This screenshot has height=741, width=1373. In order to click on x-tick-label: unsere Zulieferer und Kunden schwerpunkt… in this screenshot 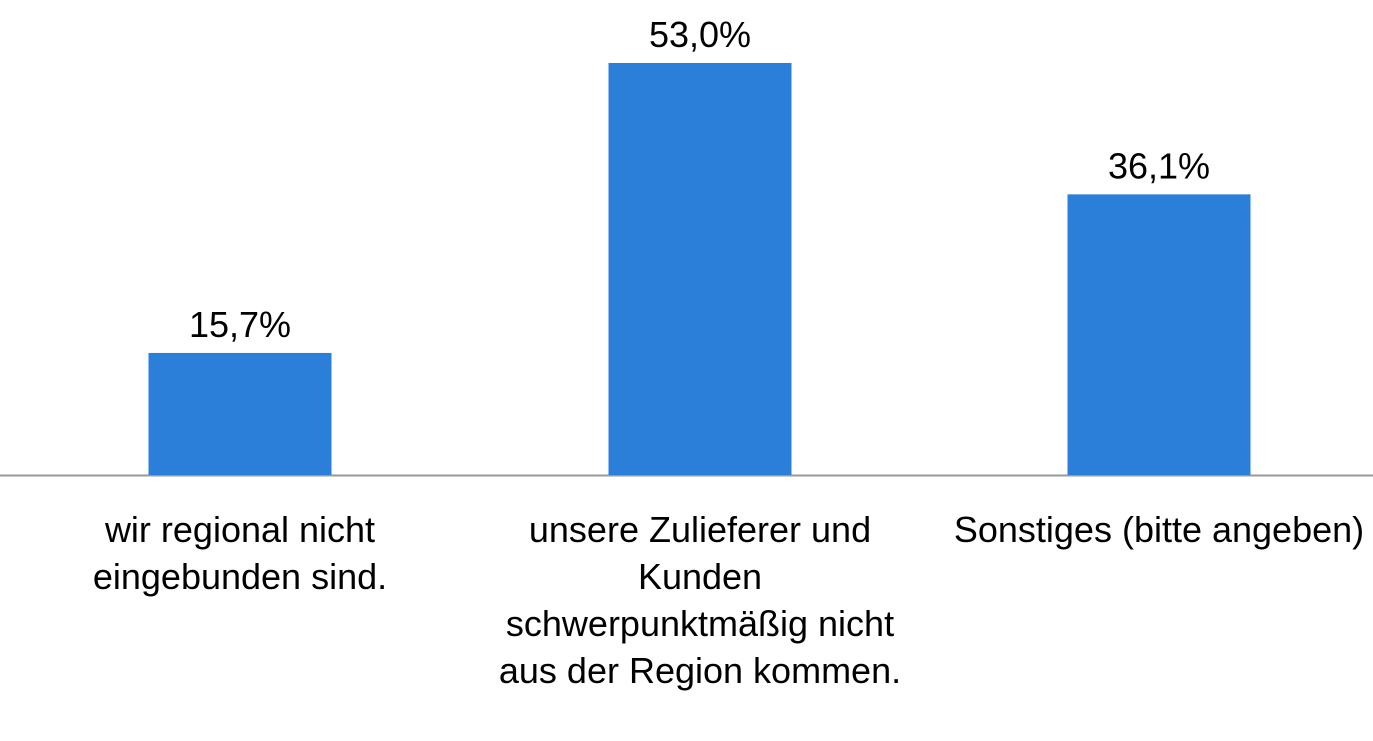, I will do `click(700, 600)`.